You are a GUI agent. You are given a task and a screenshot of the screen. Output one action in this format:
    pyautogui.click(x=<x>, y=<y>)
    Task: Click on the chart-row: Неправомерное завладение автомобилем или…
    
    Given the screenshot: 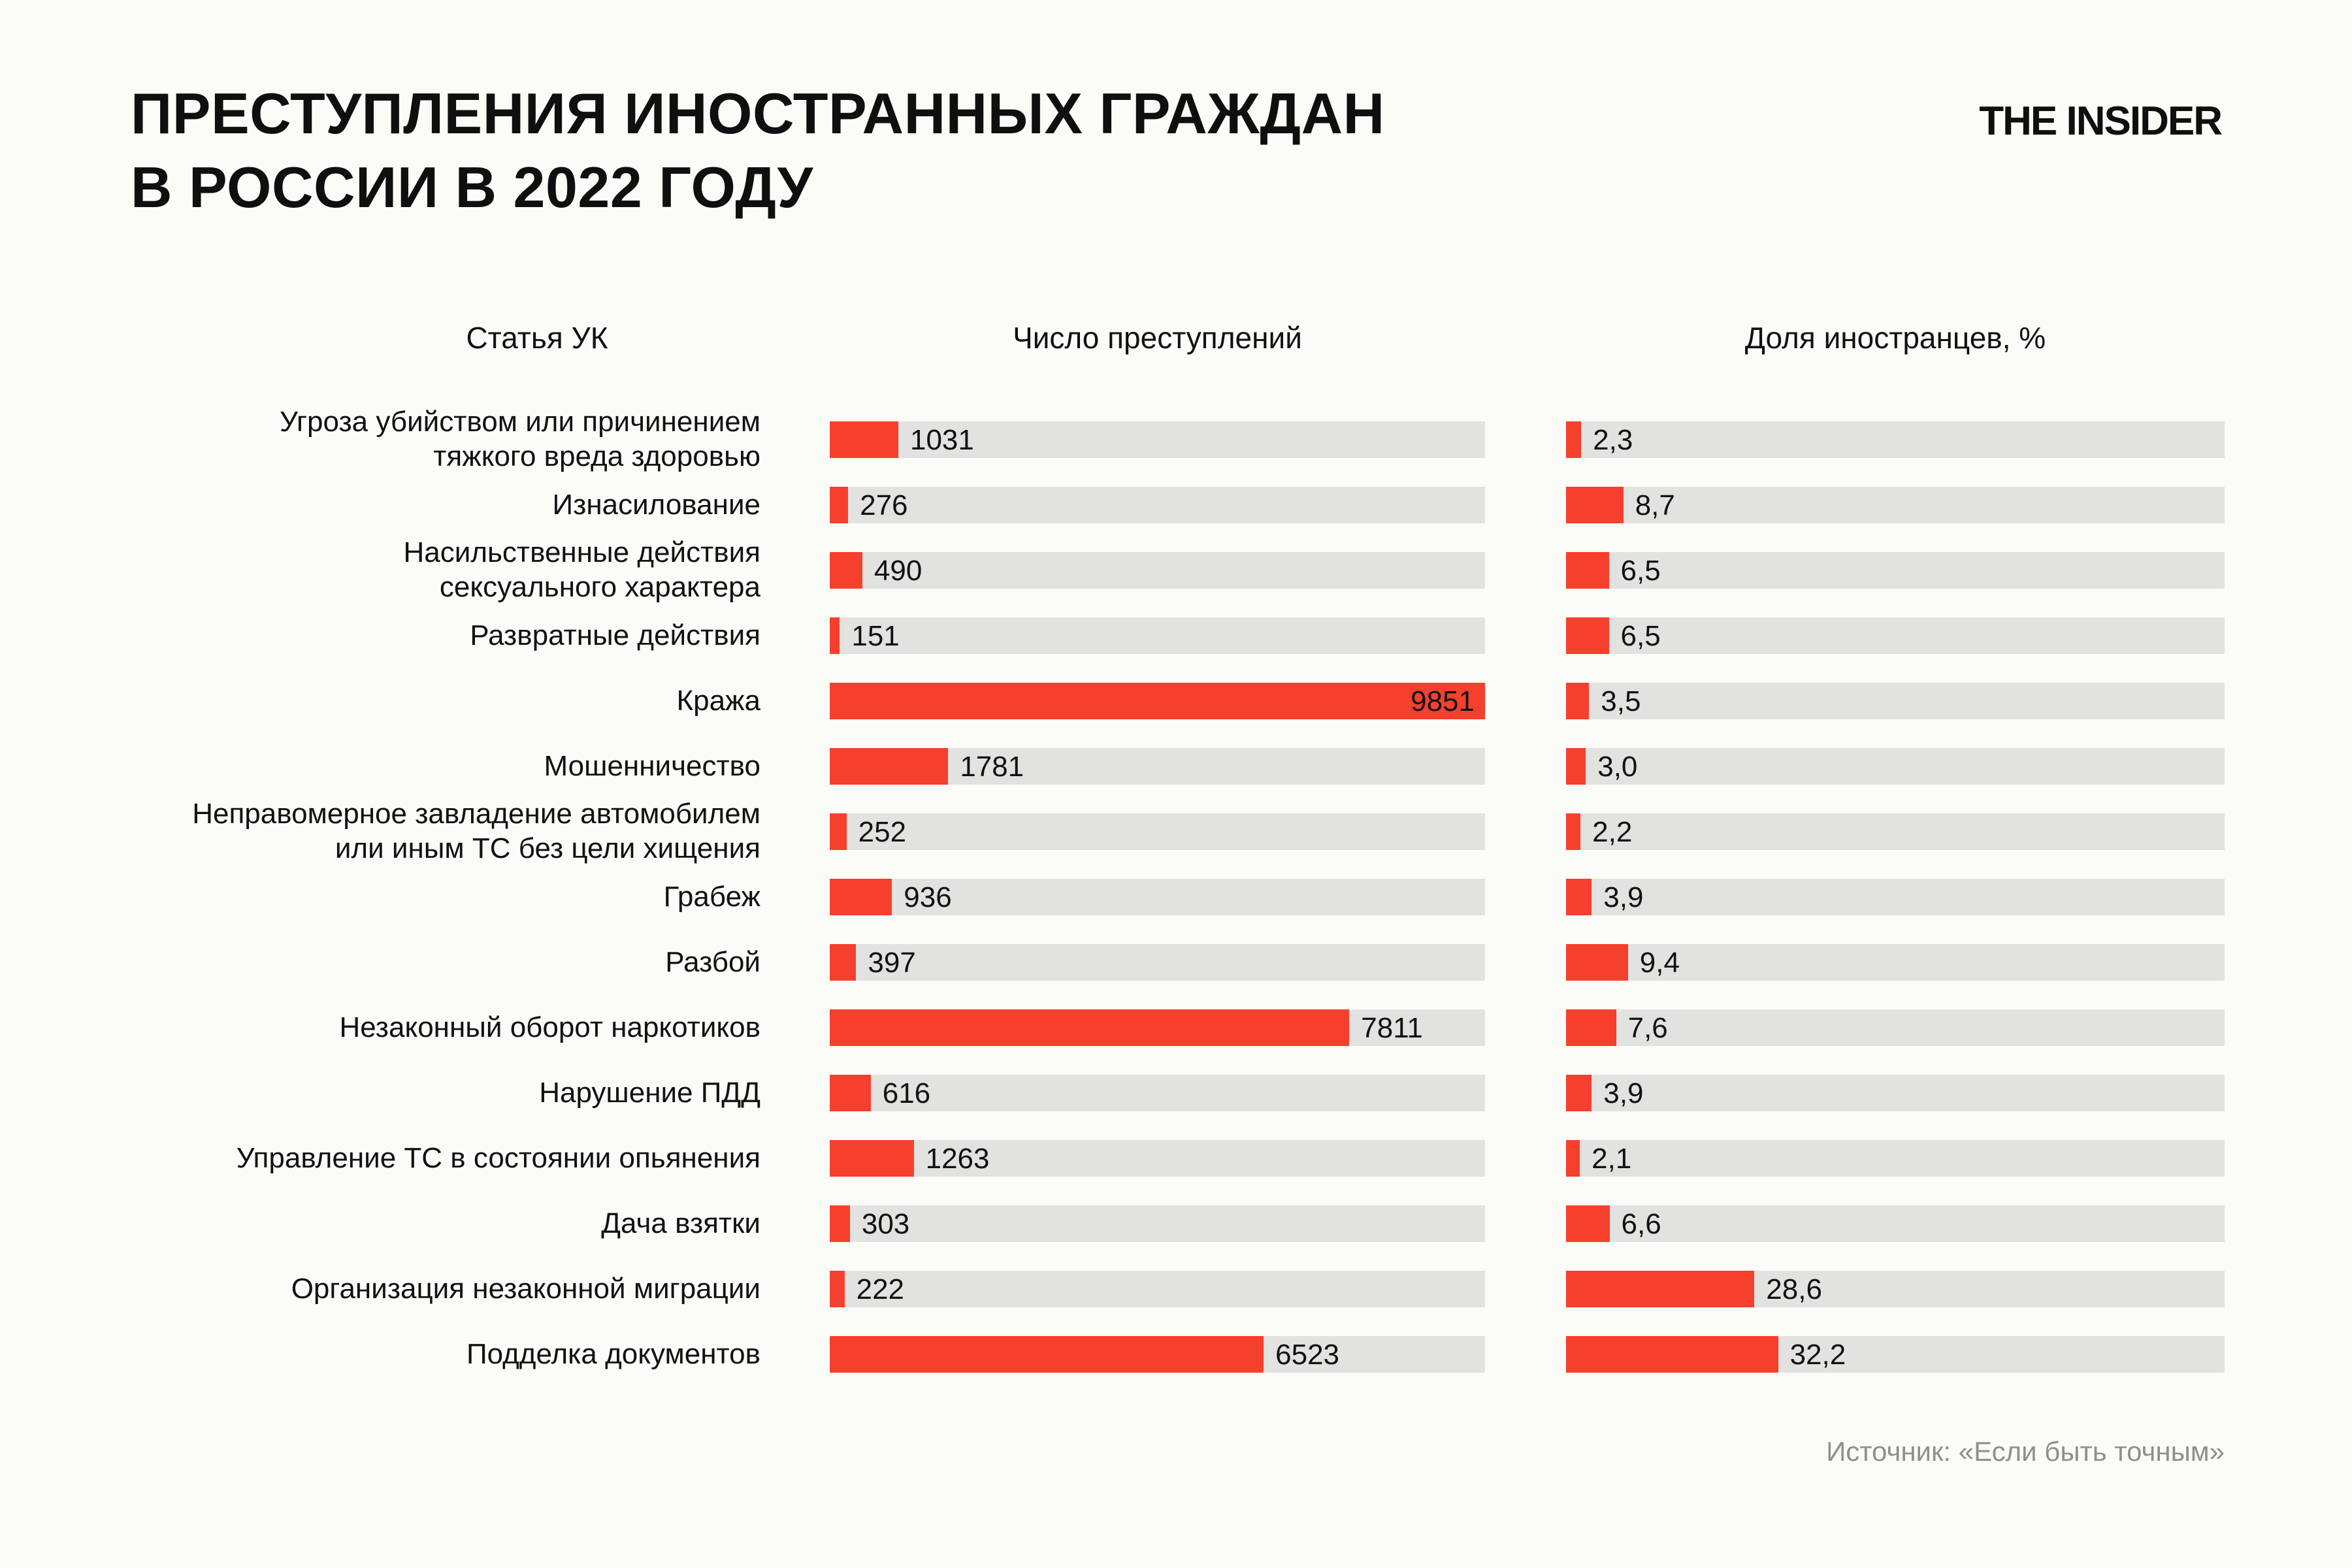 What is the action you would take?
    pyautogui.click(x=1176, y=831)
    